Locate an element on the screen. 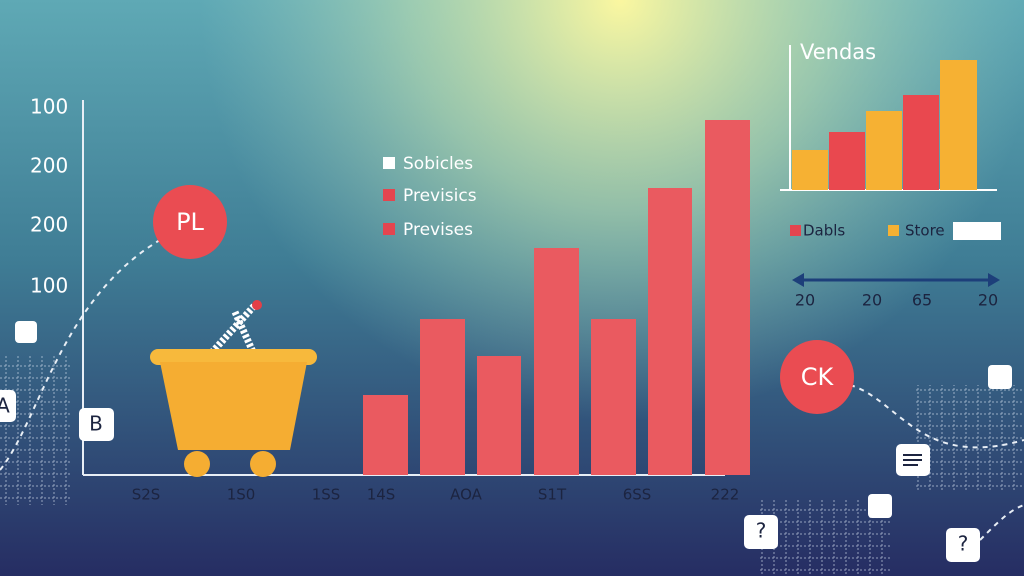 The height and width of the screenshot is (576, 1024). x-label: 1SS is located at coordinates (326, 495).